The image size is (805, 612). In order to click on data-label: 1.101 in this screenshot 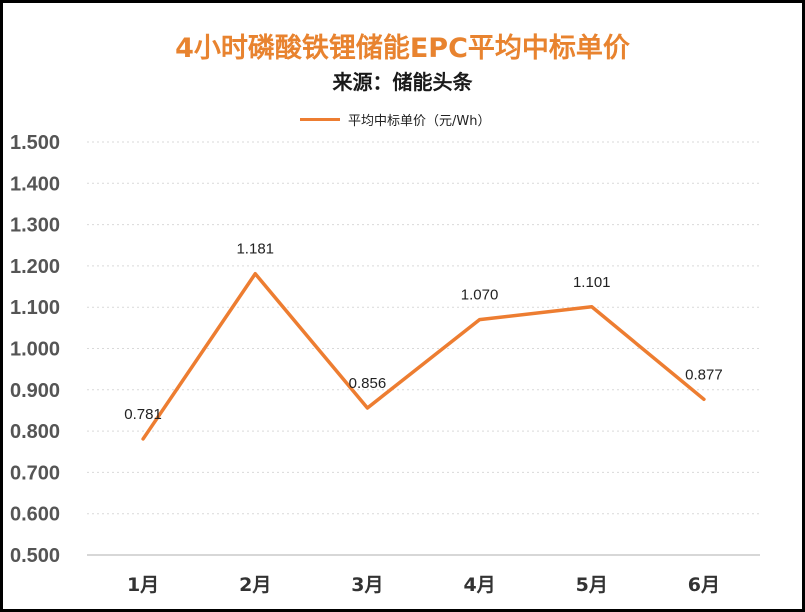, I will do `click(592, 282)`.